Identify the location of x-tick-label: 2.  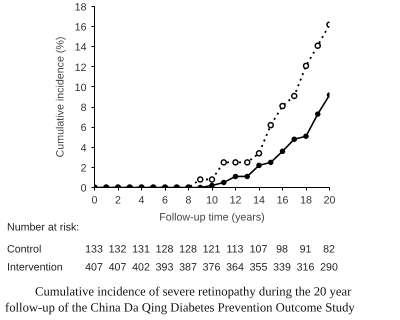
(118, 200).